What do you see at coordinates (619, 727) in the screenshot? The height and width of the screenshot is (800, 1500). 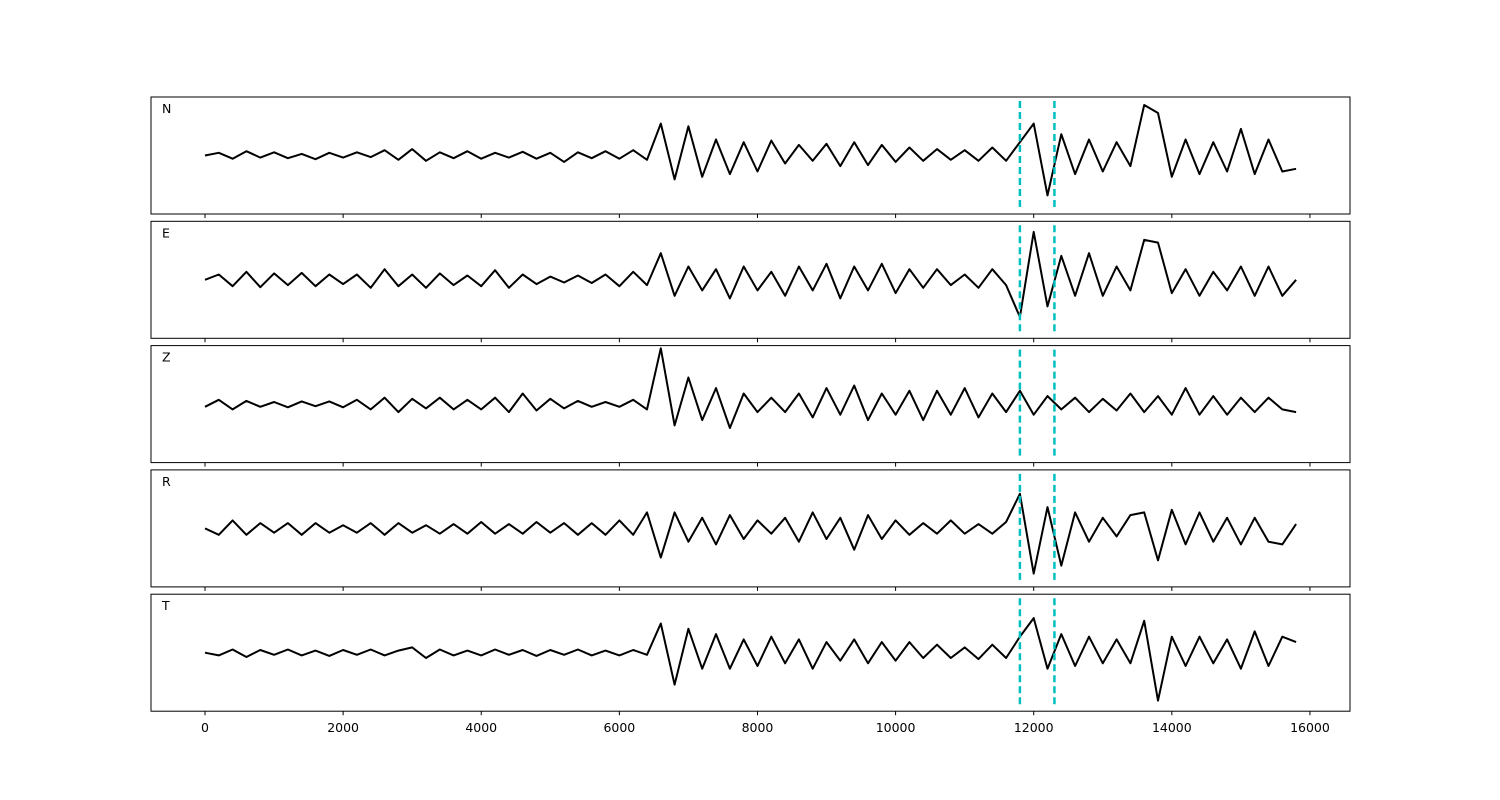 I see `x-tick-label: 6000` at bounding box center [619, 727].